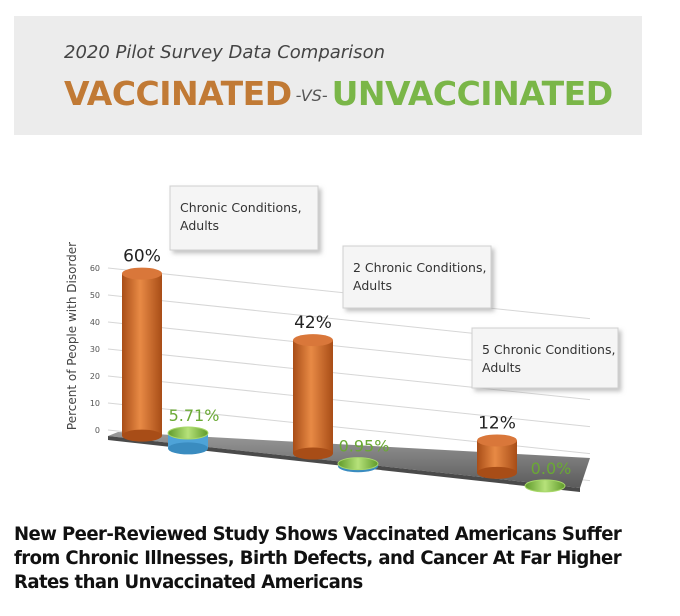  Describe the element at coordinates (95, 322) in the screenshot. I see `y-tick-label: 40` at that location.